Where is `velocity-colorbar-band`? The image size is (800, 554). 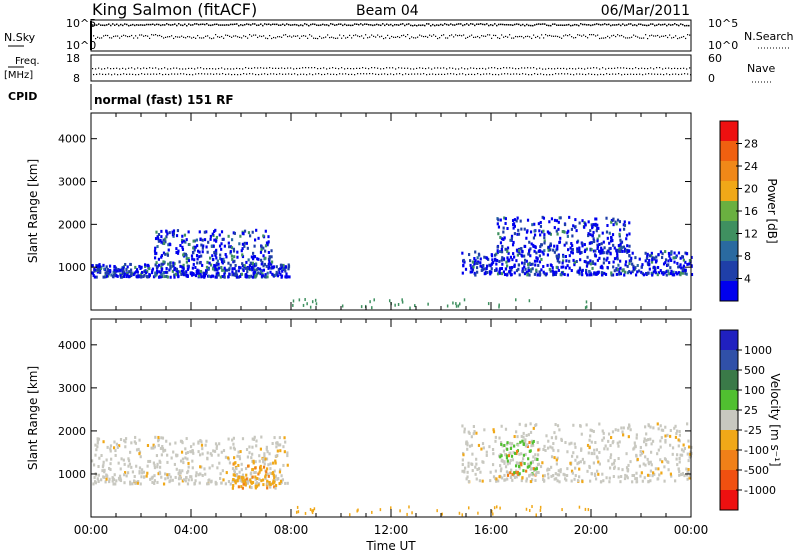
velocity-colorbar-band is located at coordinates (729, 340).